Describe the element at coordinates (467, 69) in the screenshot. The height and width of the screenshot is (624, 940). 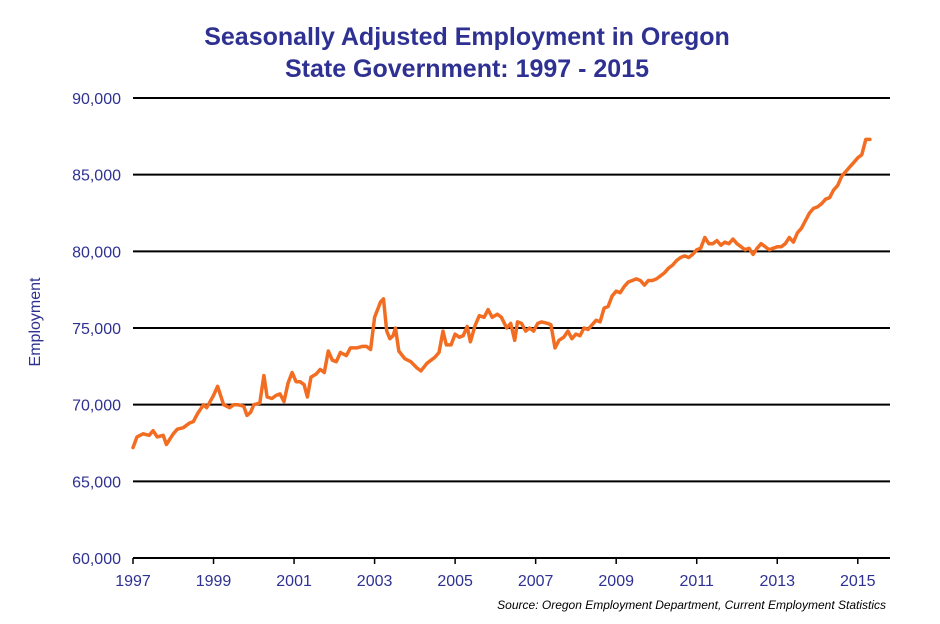
I see `chart-subtitle: State Government: 1997 - 2015` at that location.